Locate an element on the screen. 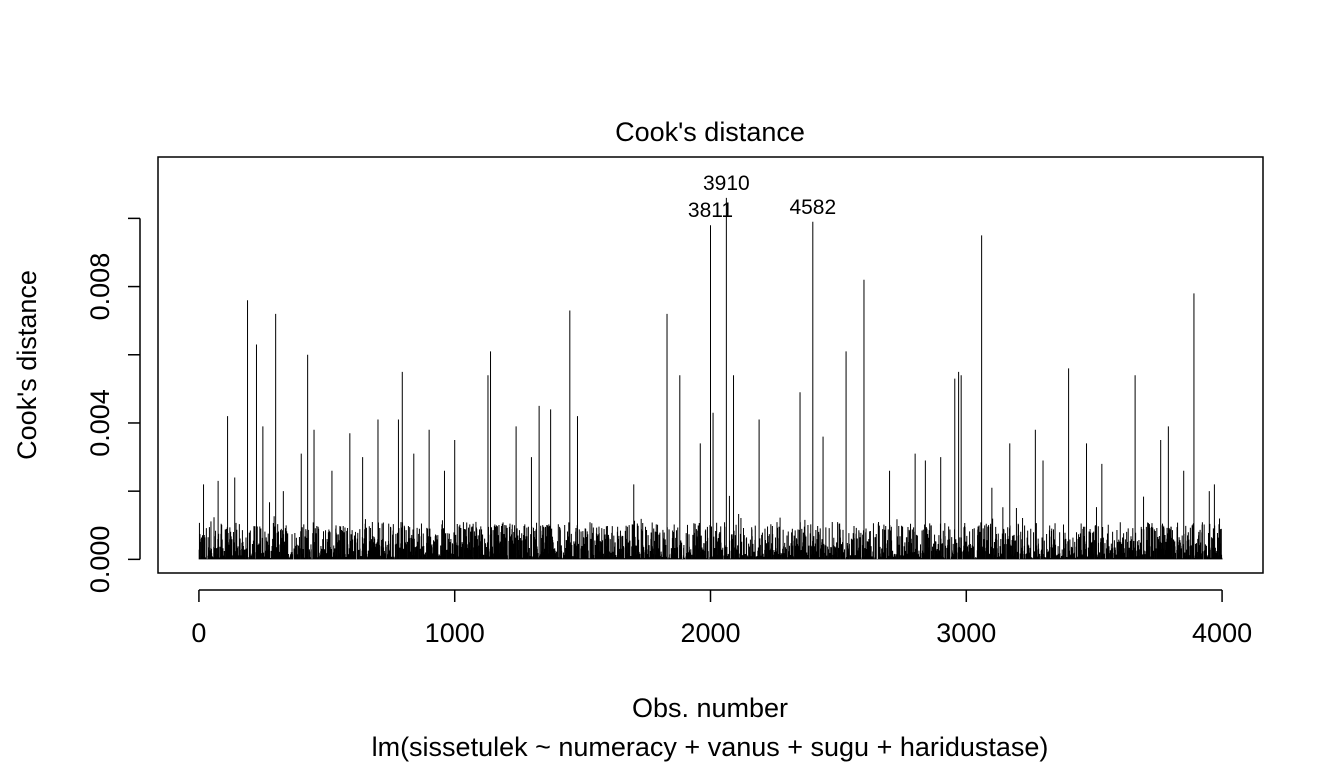  x-tick-label: 0 is located at coordinates (198, 633).